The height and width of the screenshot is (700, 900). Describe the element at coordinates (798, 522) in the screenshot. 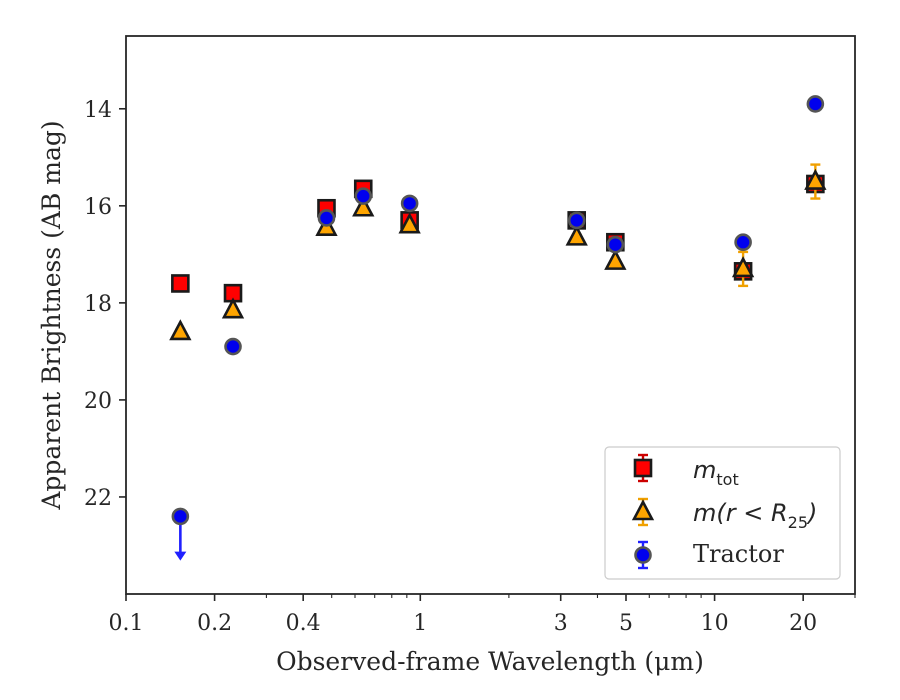

I see `legend-mr25-sub: 25` at that location.